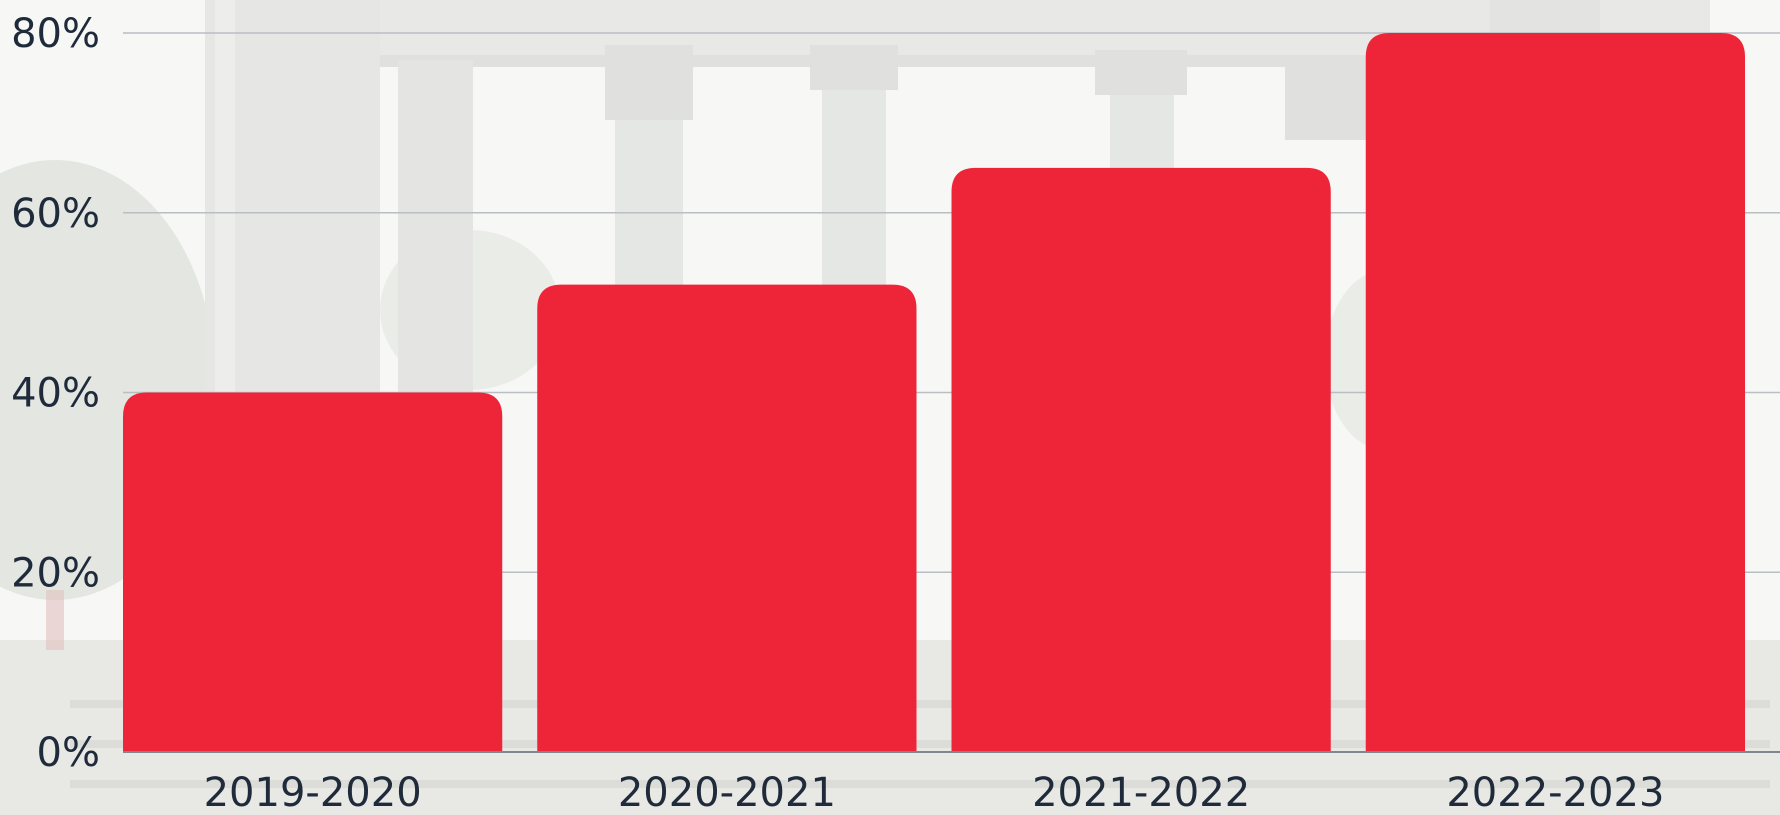 This screenshot has width=1780, height=815. What do you see at coordinates (727, 792) in the screenshot?
I see `x-category-label: 2020-2021` at bounding box center [727, 792].